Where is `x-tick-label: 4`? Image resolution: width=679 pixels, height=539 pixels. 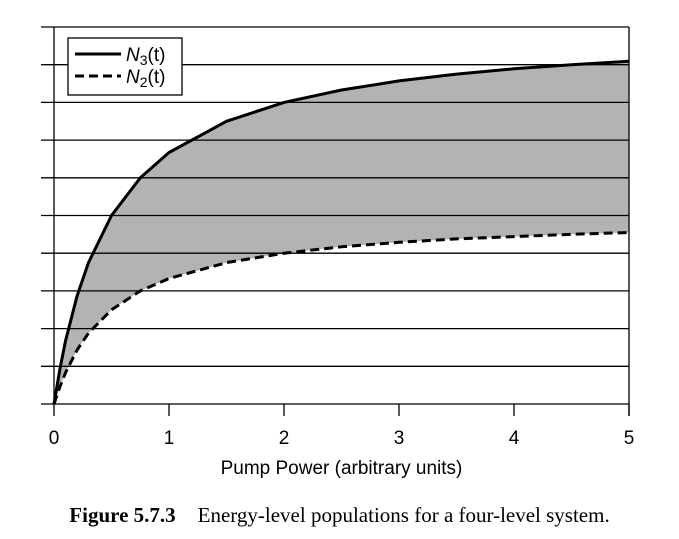
x-tick-label: 4 is located at coordinates (514, 438).